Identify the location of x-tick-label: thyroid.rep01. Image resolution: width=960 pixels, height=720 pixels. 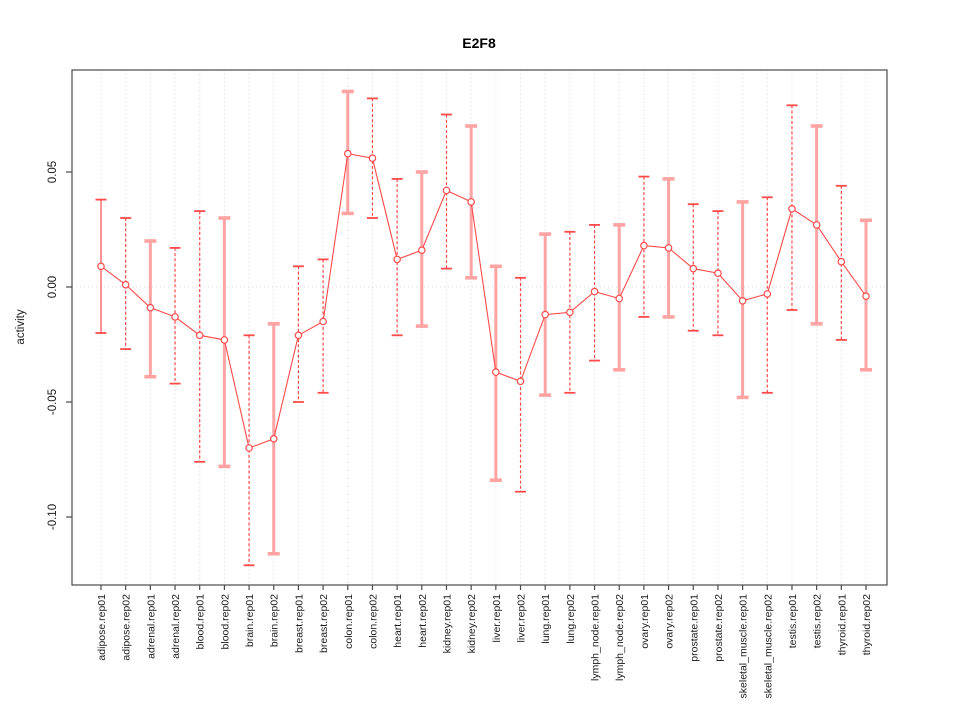
(842, 624).